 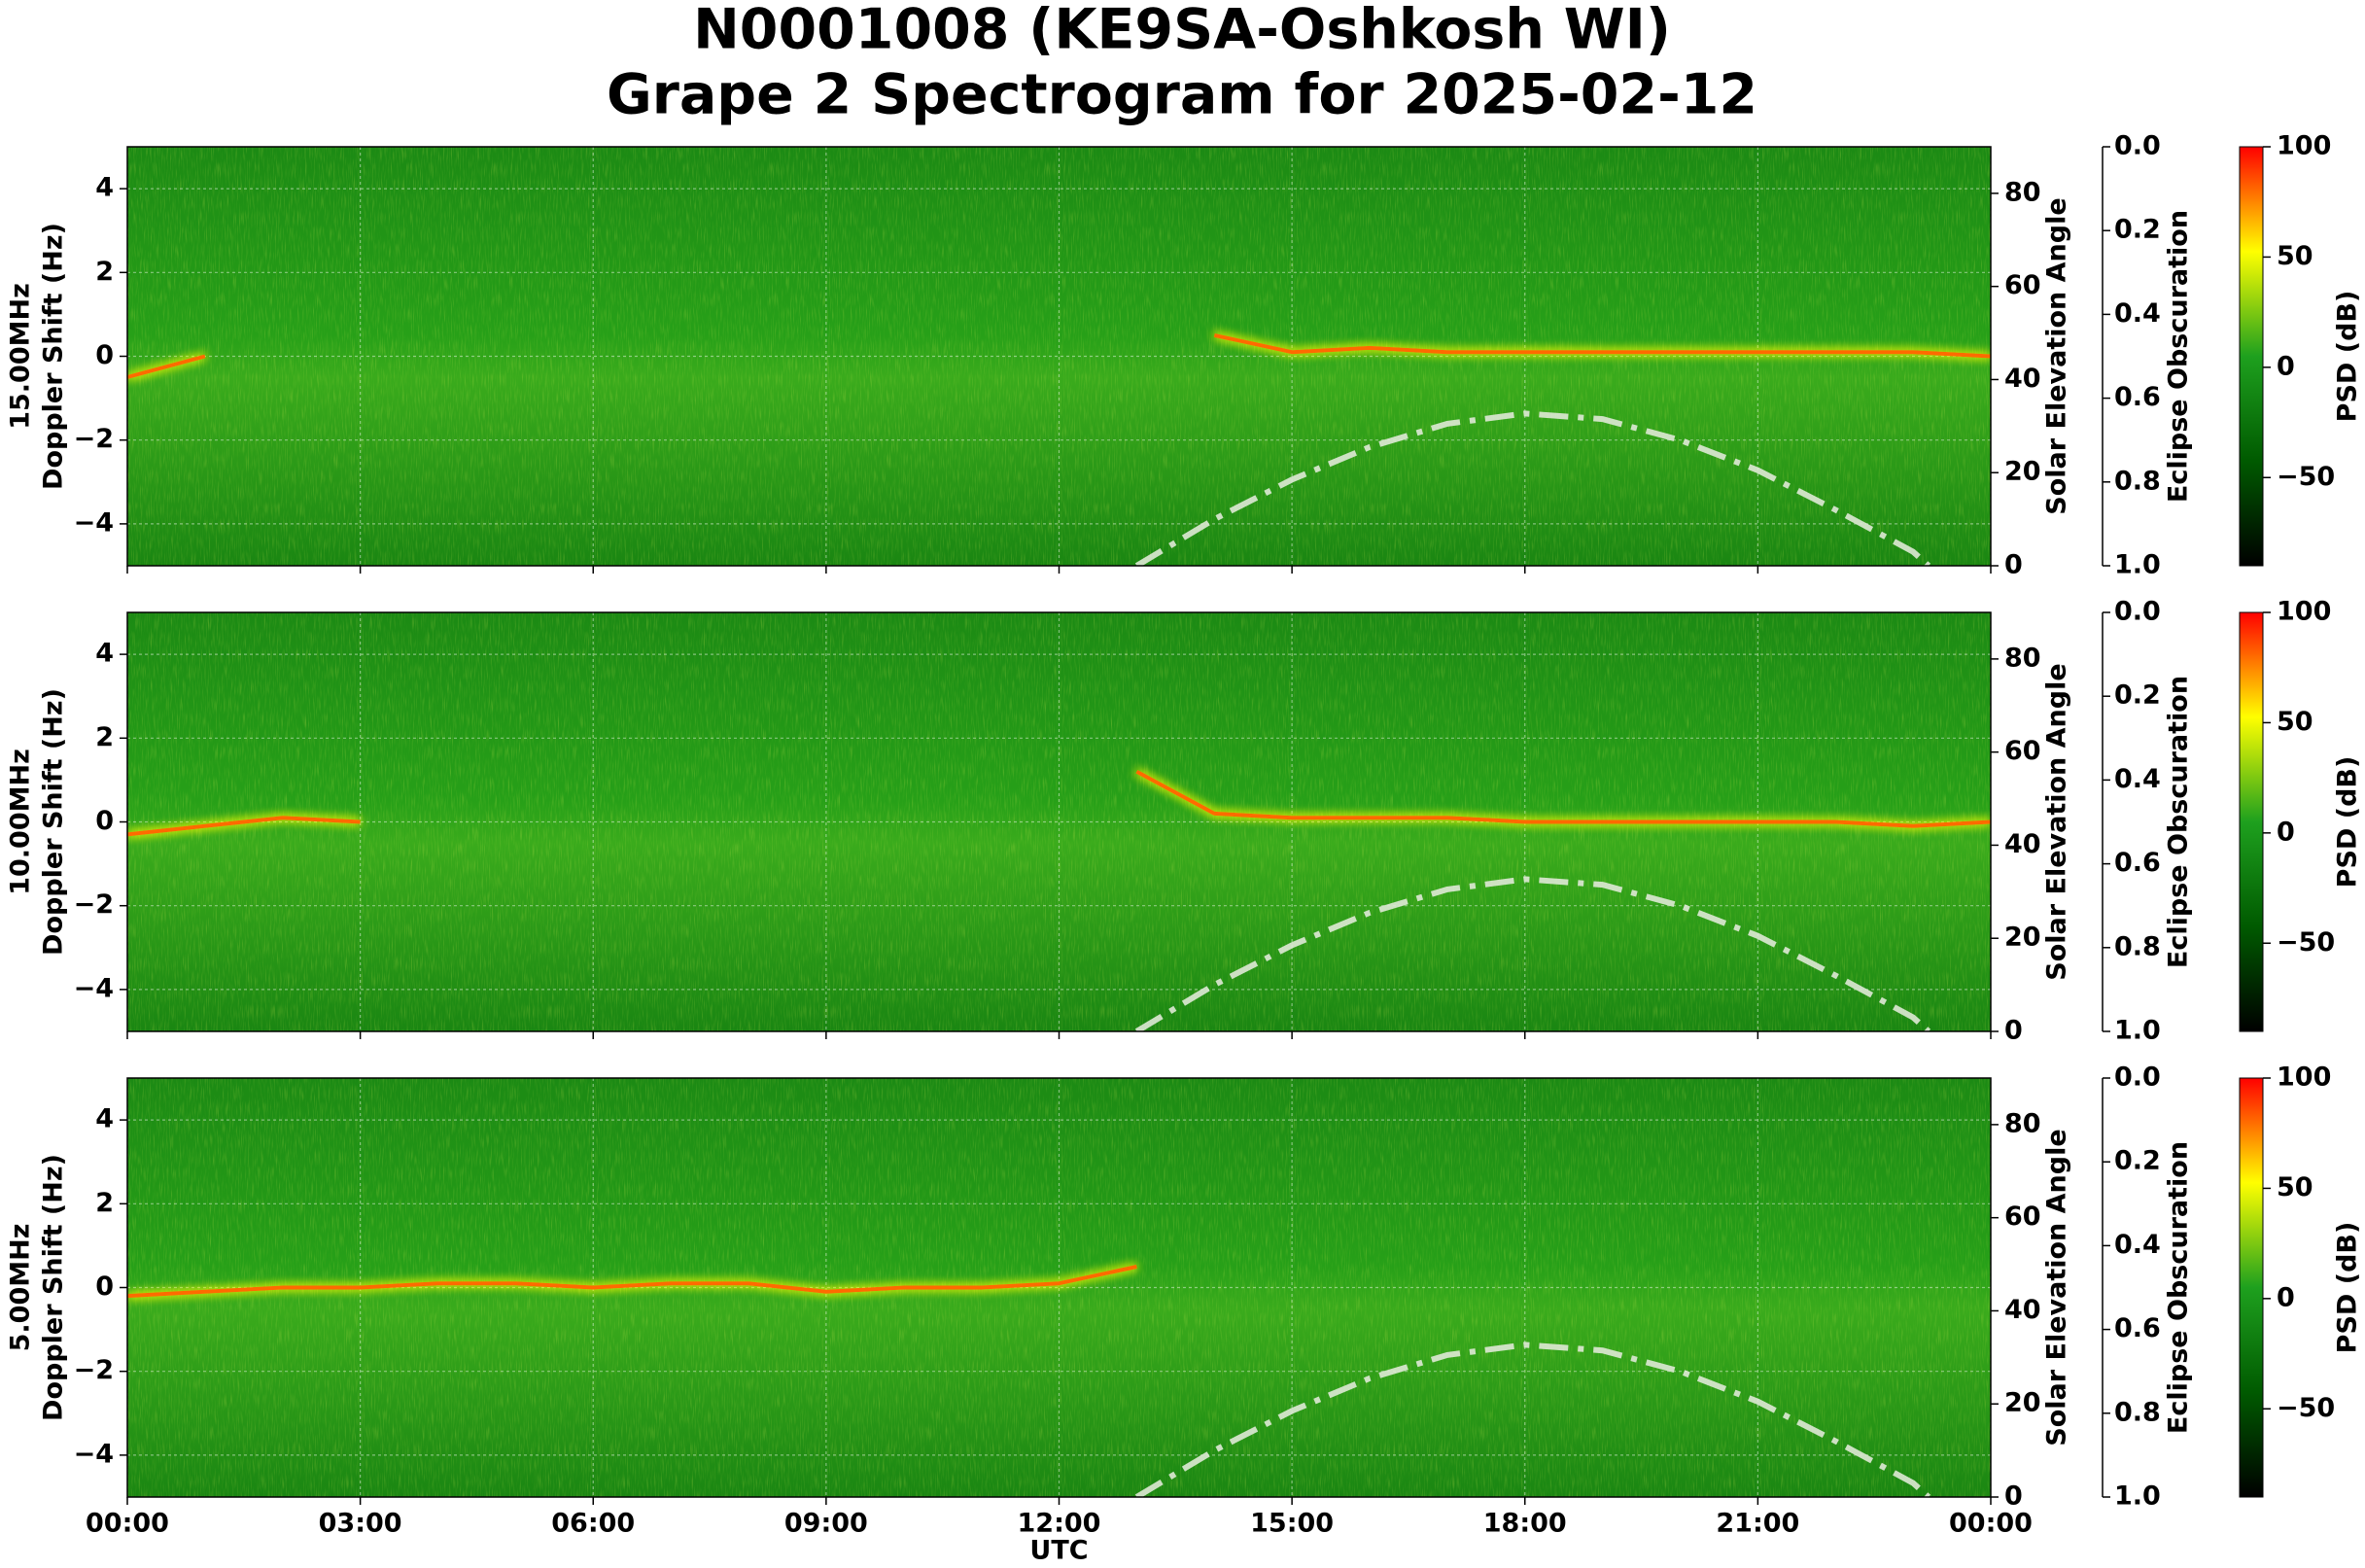 What do you see at coordinates (826, 1524) in the screenshot?
I see `x-tick-label: 09:00` at bounding box center [826, 1524].